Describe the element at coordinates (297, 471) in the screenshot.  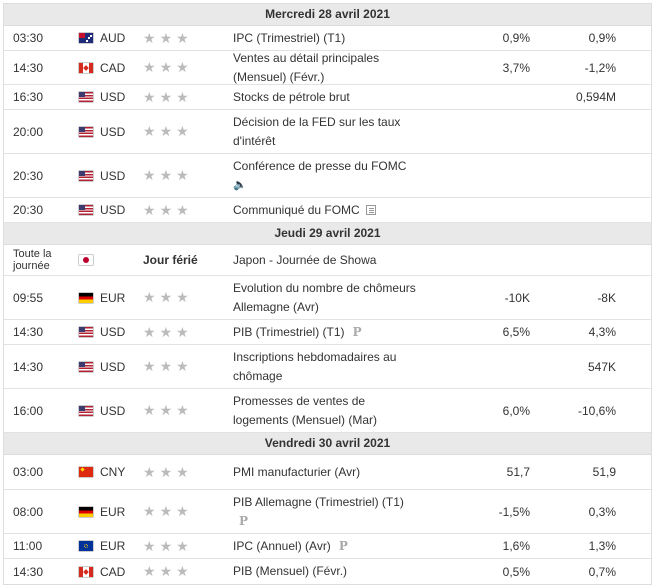
I see `event-title: PMI manufacturier (Avr)` at that location.